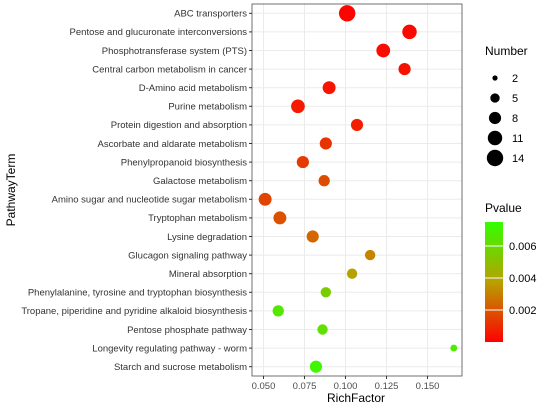 The height and width of the screenshot is (411, 550). What do you see at coordinates (210, 14) in the screenshot?
I see `category-label: ABC transporters` at bounding box center [210, 14].